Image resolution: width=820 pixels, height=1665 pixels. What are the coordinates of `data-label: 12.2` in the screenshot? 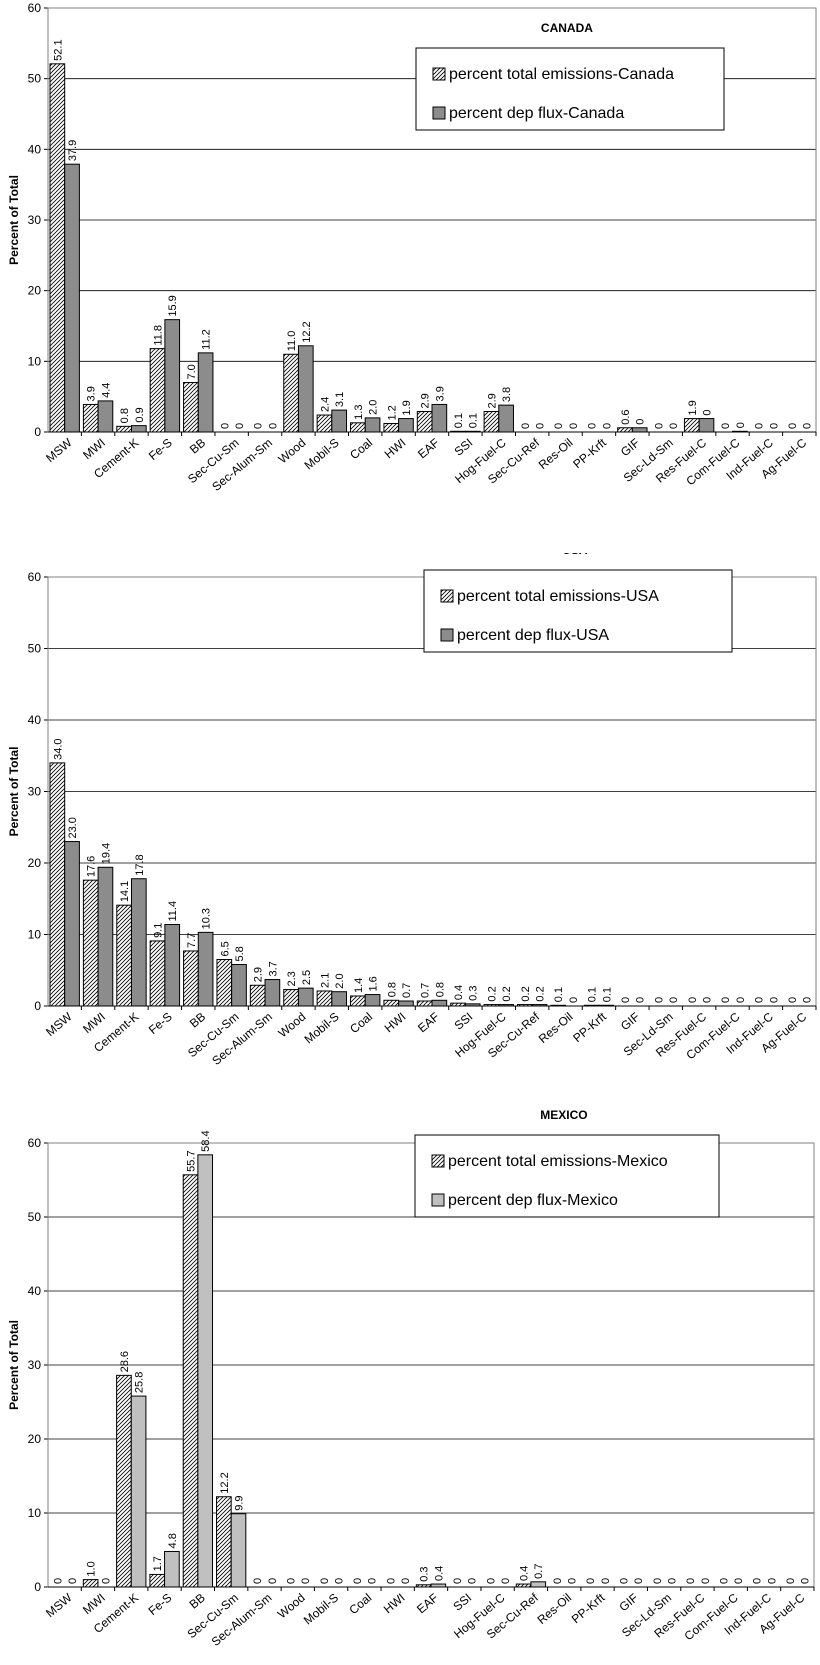 It's located at (307, 331).